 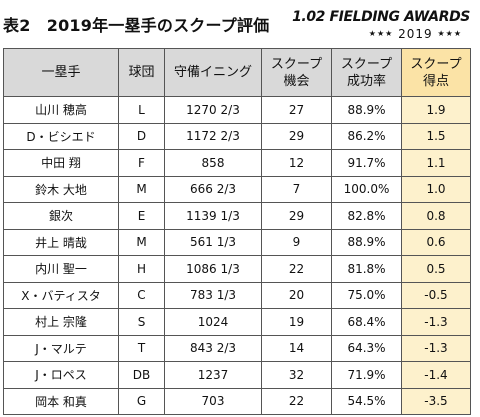 I want to click on scoop-chances-cell: 27, so click(x=296, y=110).